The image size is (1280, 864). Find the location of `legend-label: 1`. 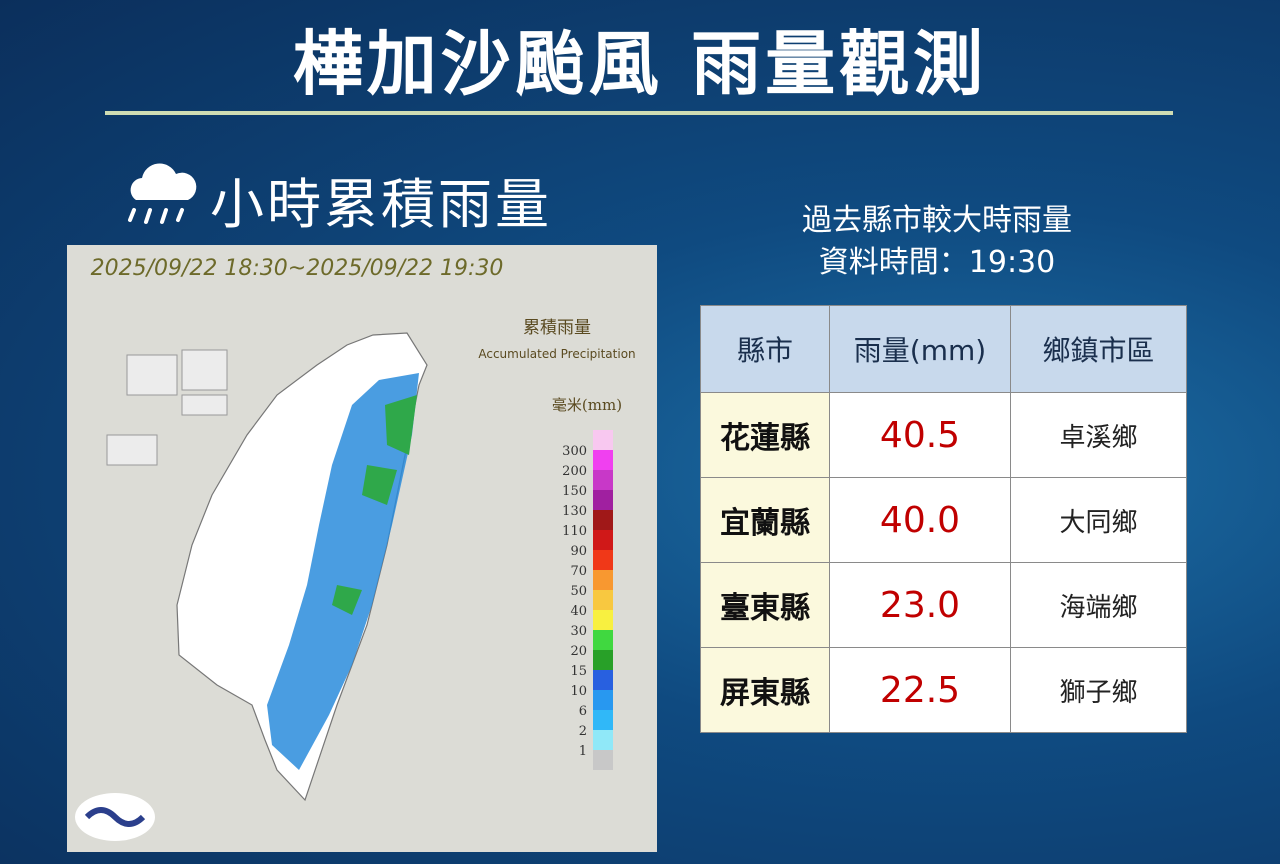

legend-label: 1 is located at coordinates (583, 751).